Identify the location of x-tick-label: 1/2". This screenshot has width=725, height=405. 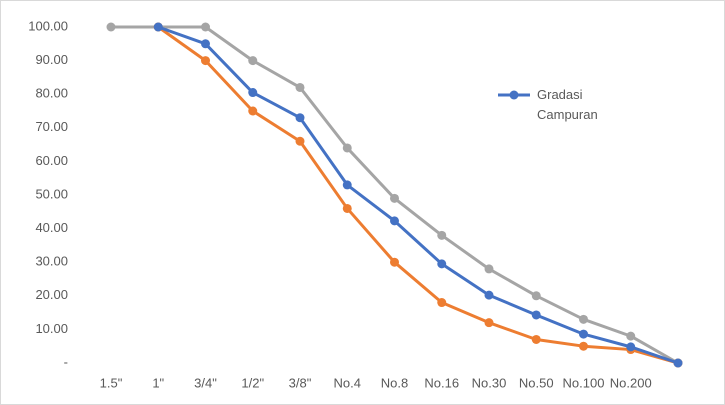
(252, 382).